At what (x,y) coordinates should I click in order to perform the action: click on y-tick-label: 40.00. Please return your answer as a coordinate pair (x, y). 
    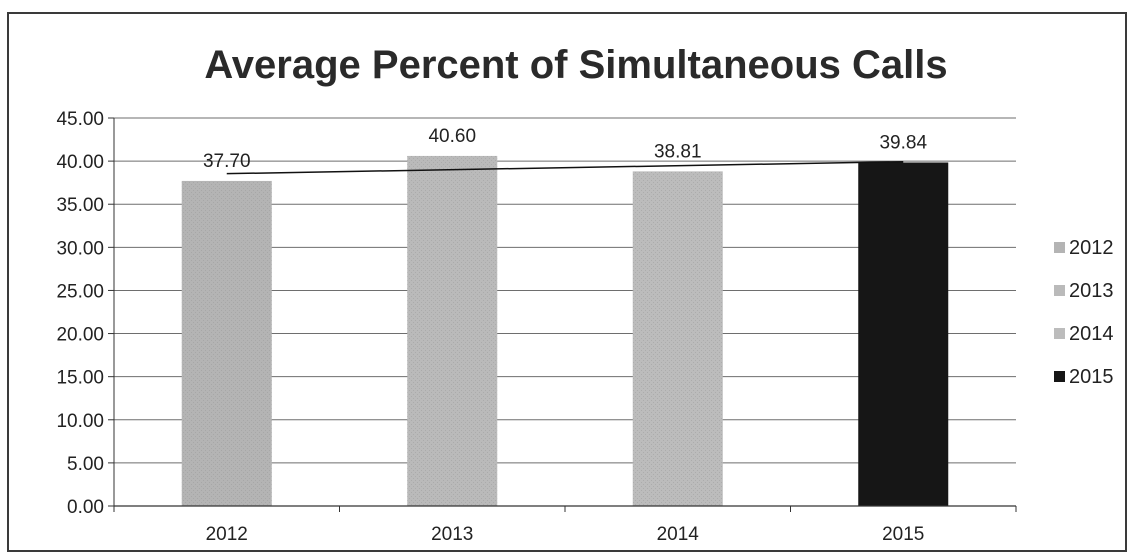
    Looking at the image, I should click on (80, 162).